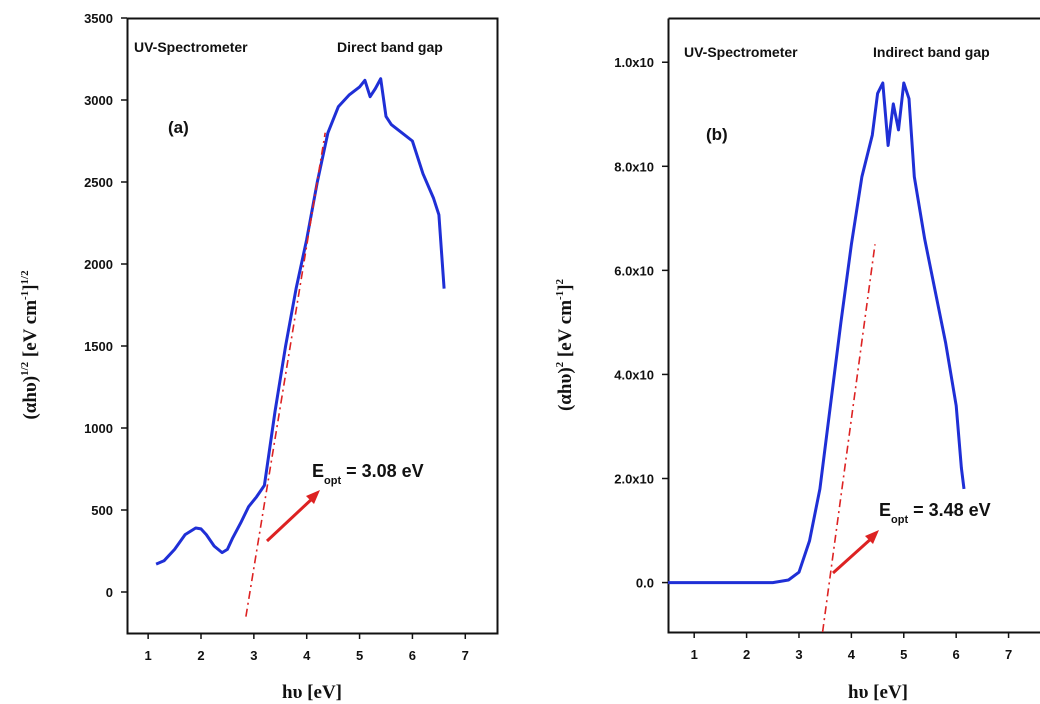  Describe the element at coordinates (634, 62) in the screenshot. I see `y-tick-label: 1.0x10` at that location.